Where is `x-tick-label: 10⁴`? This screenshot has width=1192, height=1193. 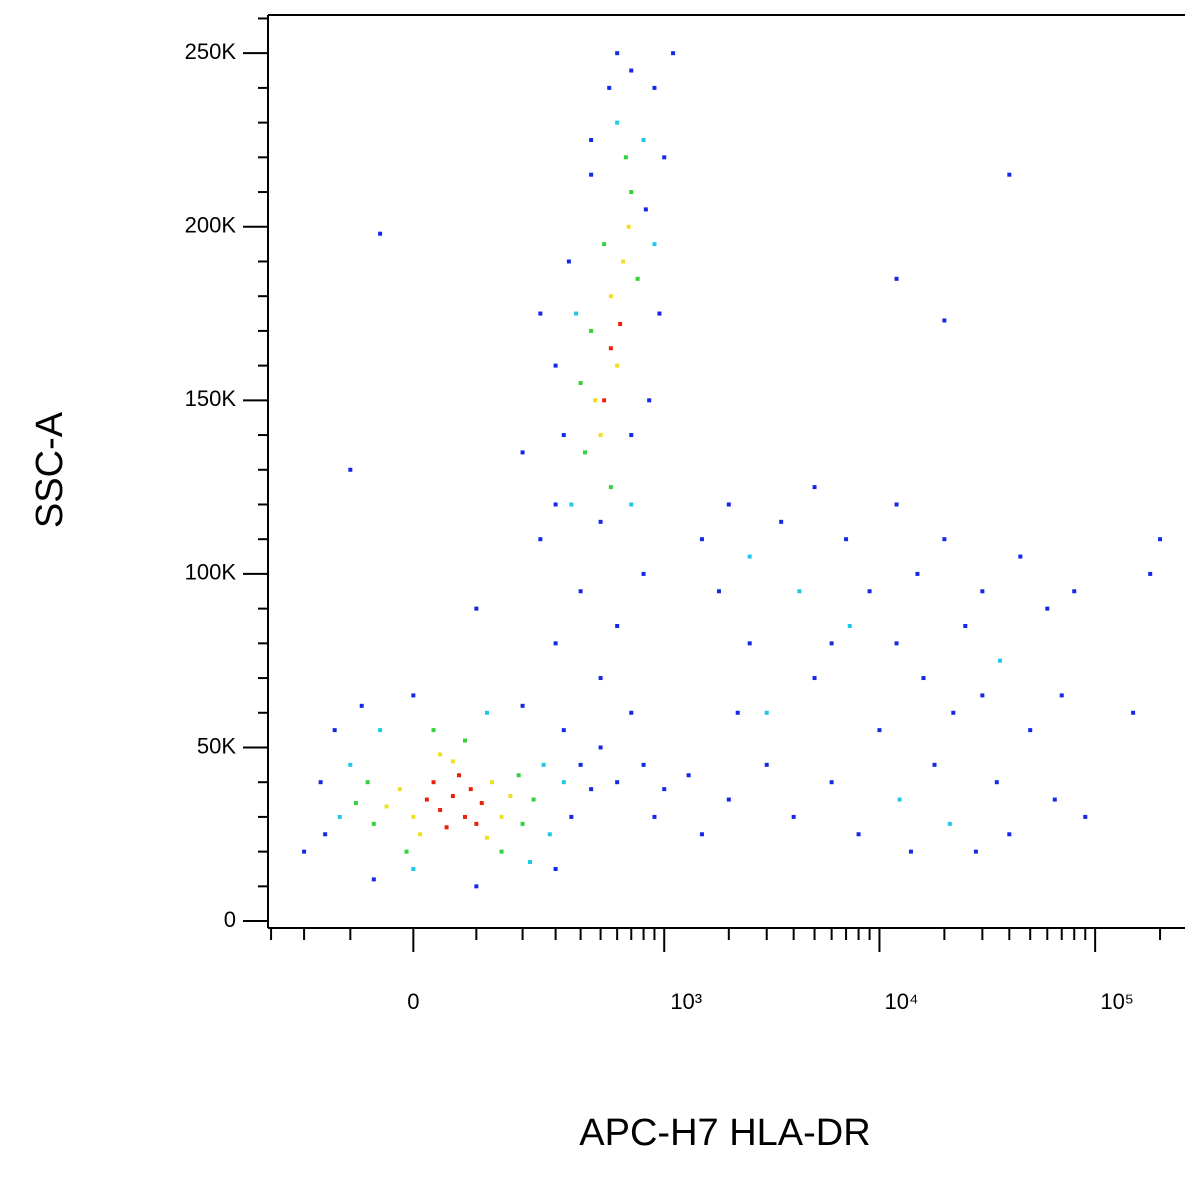
x-tick-label: 10⁴ is located at coordinates (901, 1001).